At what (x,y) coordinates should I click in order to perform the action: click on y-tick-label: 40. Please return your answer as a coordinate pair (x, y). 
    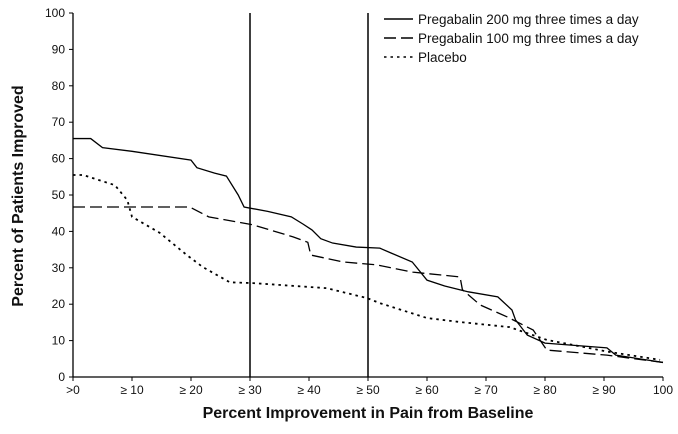
    Looking at the image, I should click on (59, 231).